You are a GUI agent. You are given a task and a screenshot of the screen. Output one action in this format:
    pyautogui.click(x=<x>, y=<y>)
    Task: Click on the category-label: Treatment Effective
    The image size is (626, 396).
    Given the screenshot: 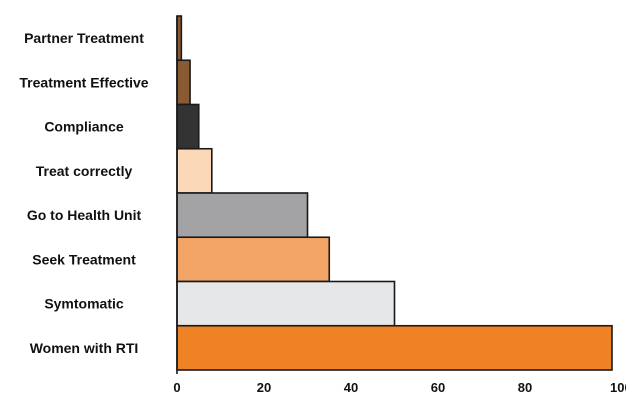 What is the action you would take?
    pyautogui.click(x=83, y=82)
    